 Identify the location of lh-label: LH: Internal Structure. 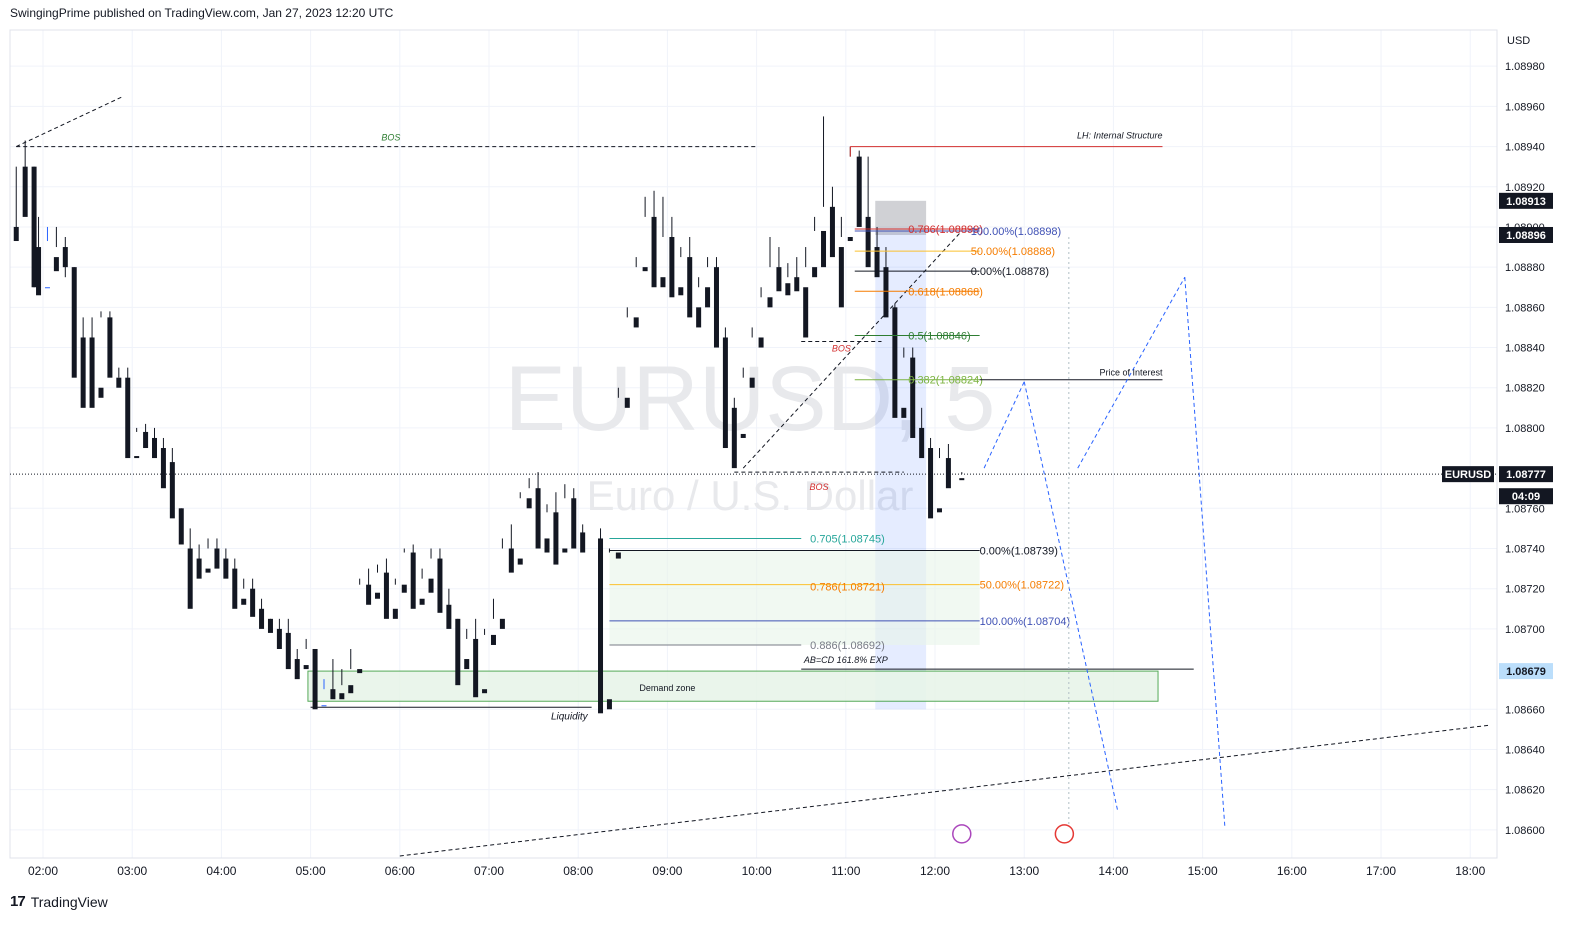
(1120, 136).